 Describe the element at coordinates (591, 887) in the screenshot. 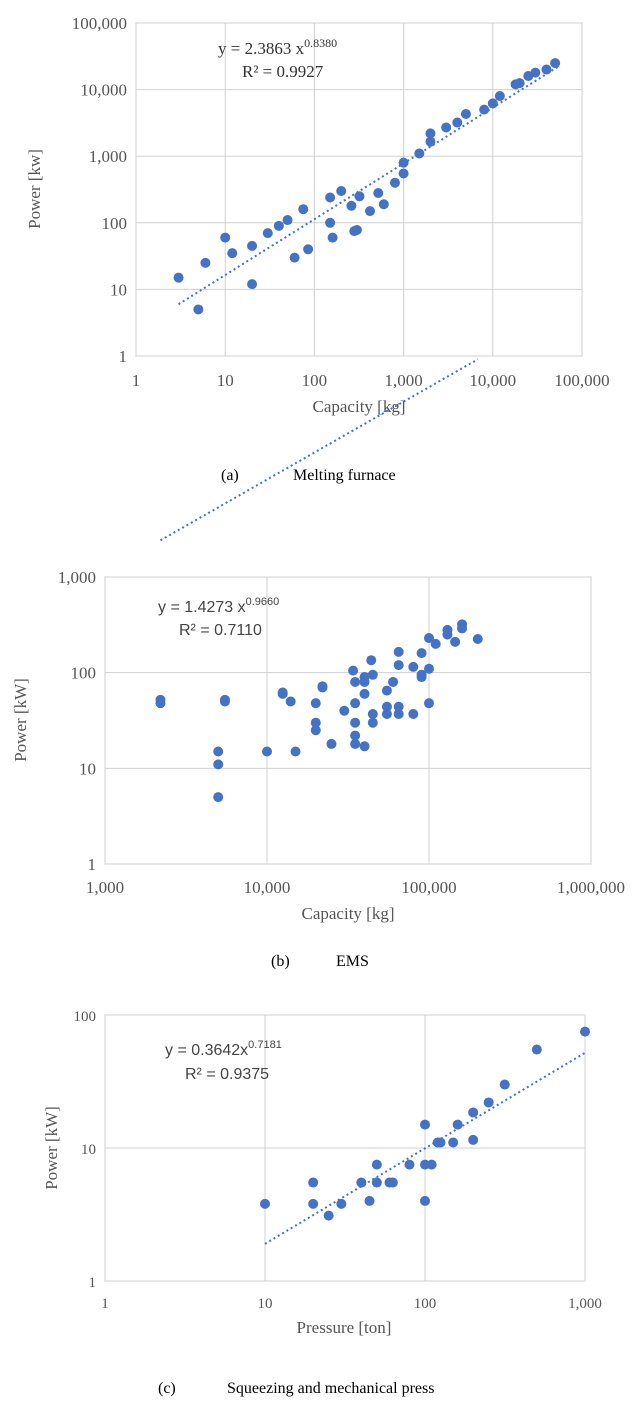

I see `x-tick-label: 1,000,000` at that location.